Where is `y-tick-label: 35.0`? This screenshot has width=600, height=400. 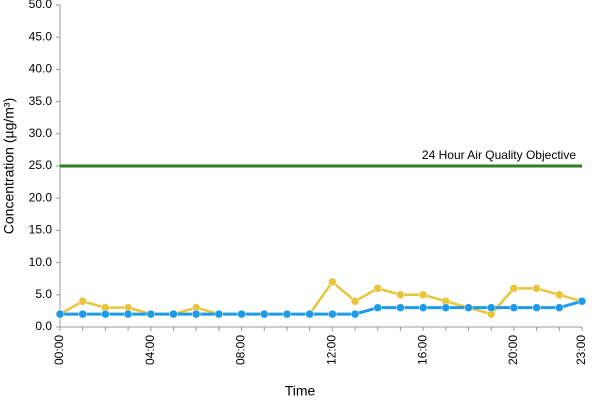 y-tick-label: 35.0 is located at coordinates (41, 101).